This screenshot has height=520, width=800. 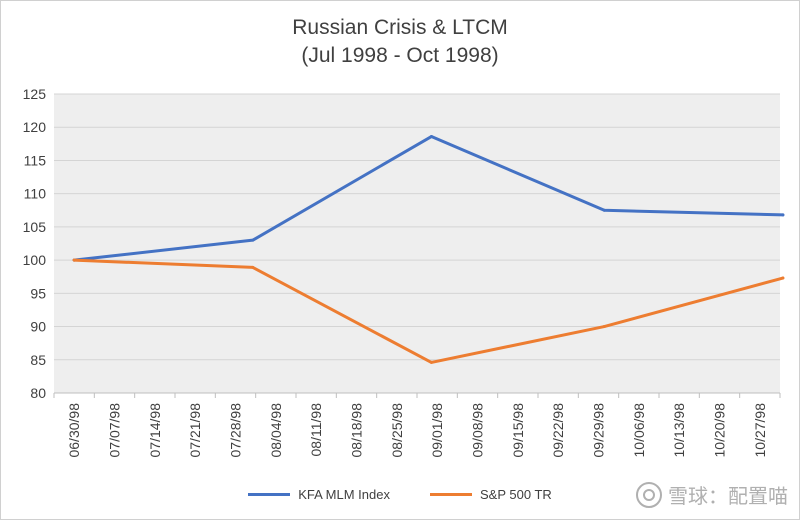 I want to click on x-tick-label: 10/27/98, so click(x=760, y=430).